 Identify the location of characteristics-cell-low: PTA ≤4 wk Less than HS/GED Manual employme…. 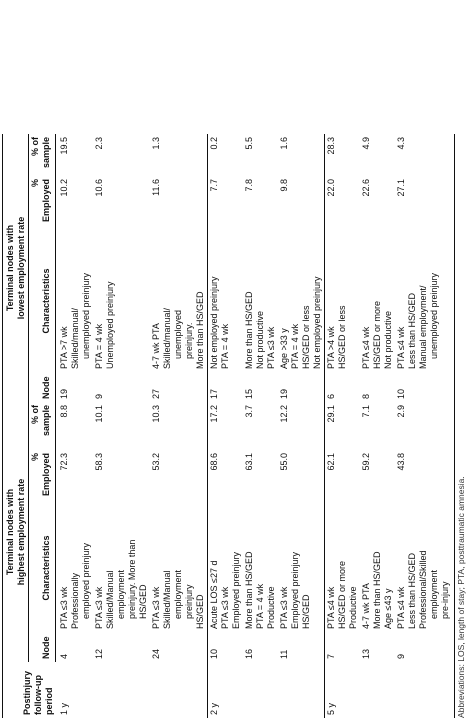
(425, 301).